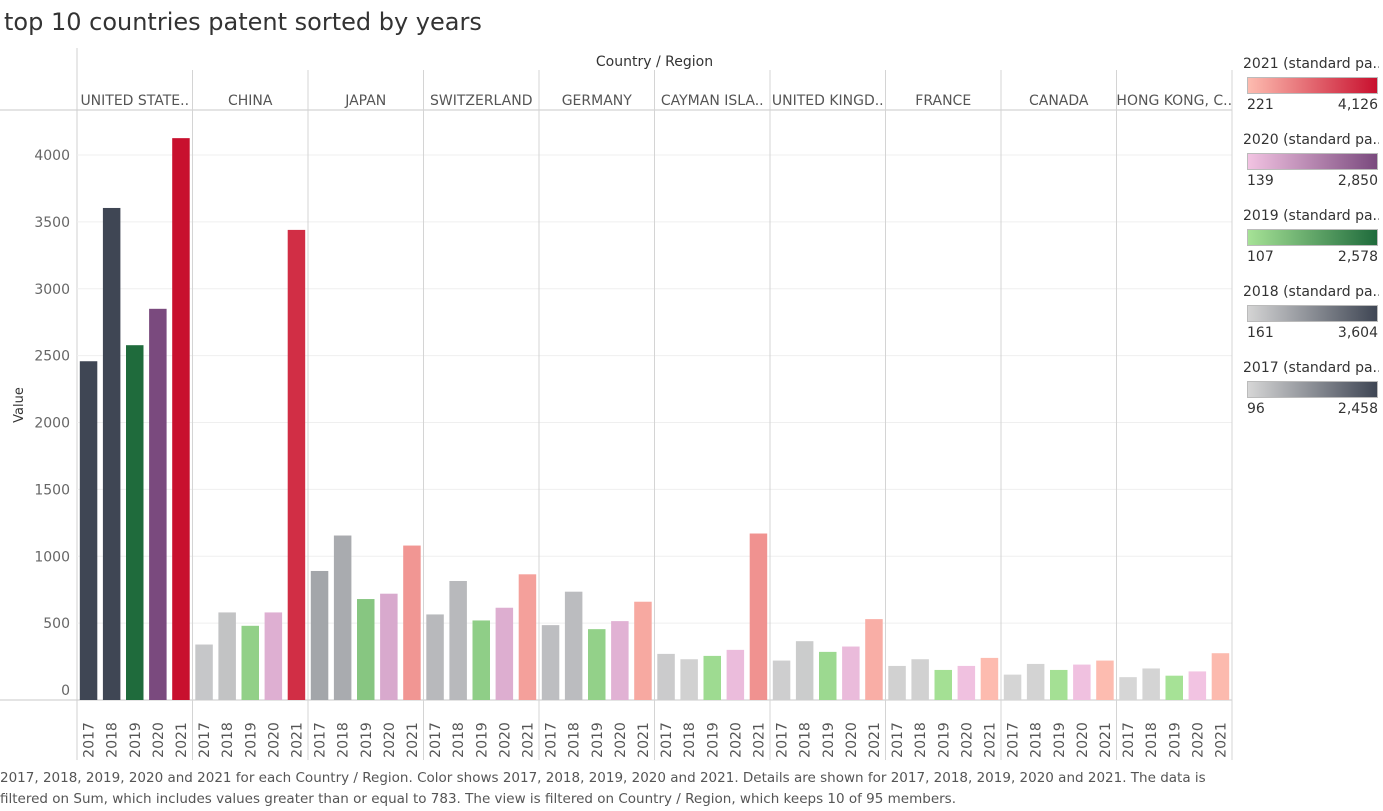 This screenshot has width=1383, height=811. Describe the element at coordinates (1311, 140) in the screenshot. I see `legend-title: 2020 (standard pa..` at that location.